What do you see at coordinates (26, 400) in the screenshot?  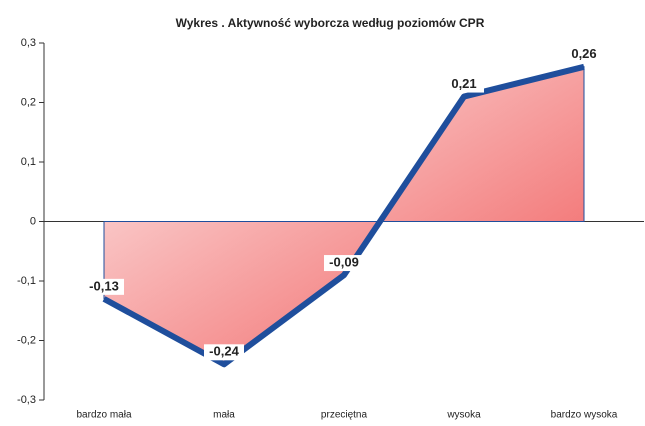 I see `y-tick-label: -0,3` at bounding box center [26, 400].